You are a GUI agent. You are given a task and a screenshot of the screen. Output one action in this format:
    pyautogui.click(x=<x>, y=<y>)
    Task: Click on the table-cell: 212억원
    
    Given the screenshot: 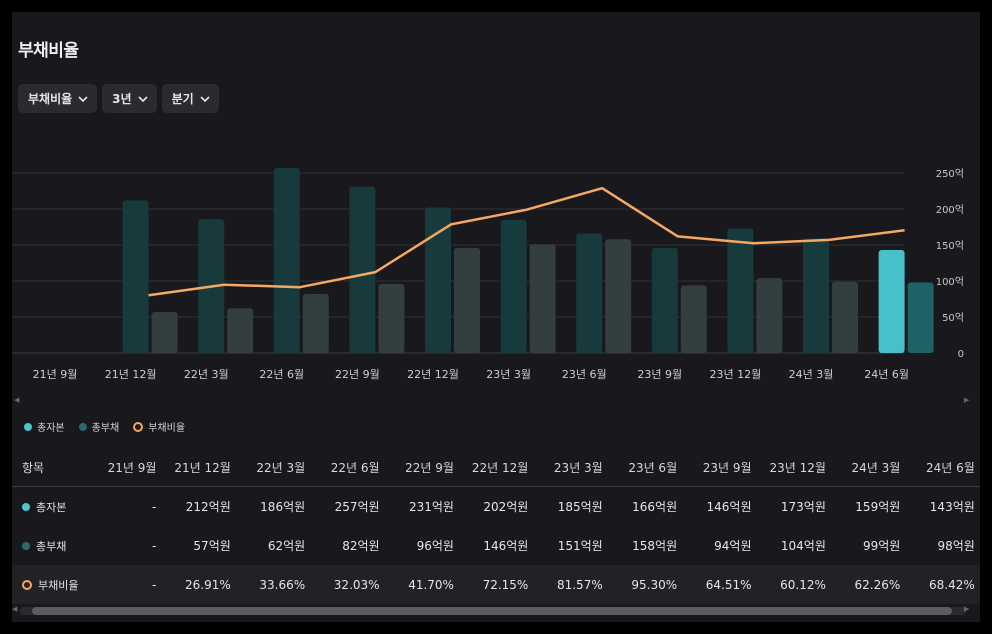 What is the action you would take?
    pyautogui.click(x=208, y=507)
    